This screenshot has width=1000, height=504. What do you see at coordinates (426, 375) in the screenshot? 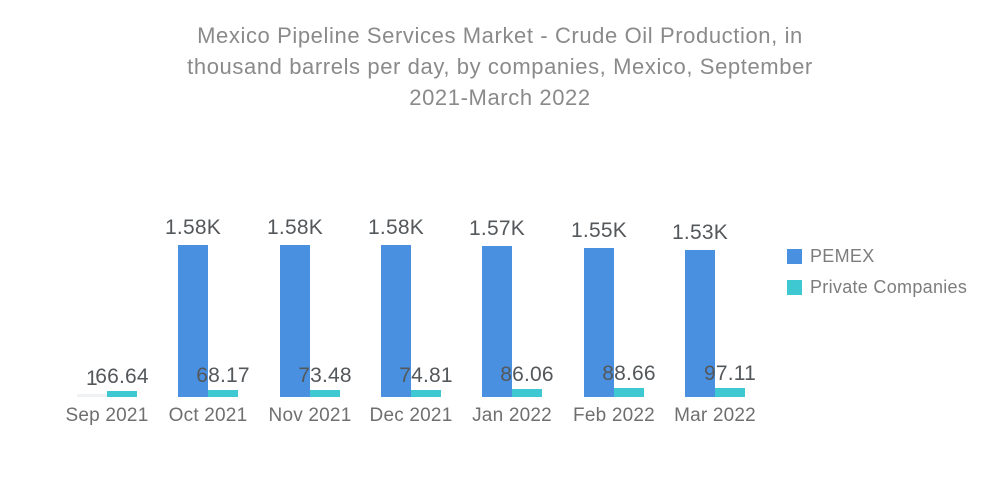
I see `private-companies-value-label: 74.81` at bounding box center [426, 375].